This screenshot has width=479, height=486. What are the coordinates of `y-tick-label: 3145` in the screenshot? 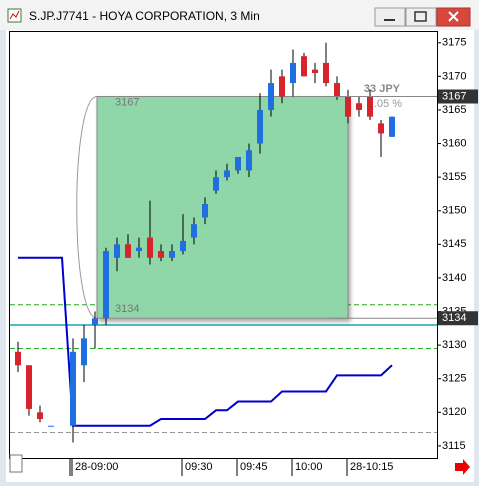 It's located at (454, 244).